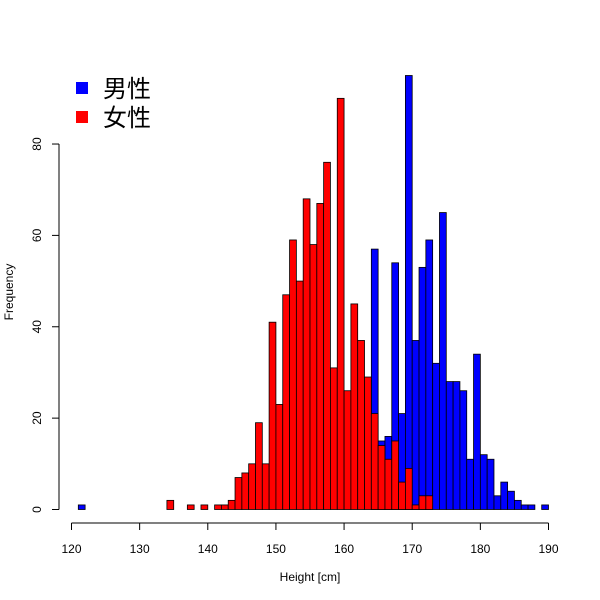 This screenshot has height=600, width=600. Describe the element at coordinates (9, 292) in the screenshot. I see `y-axis-label: Frequency` at that location.